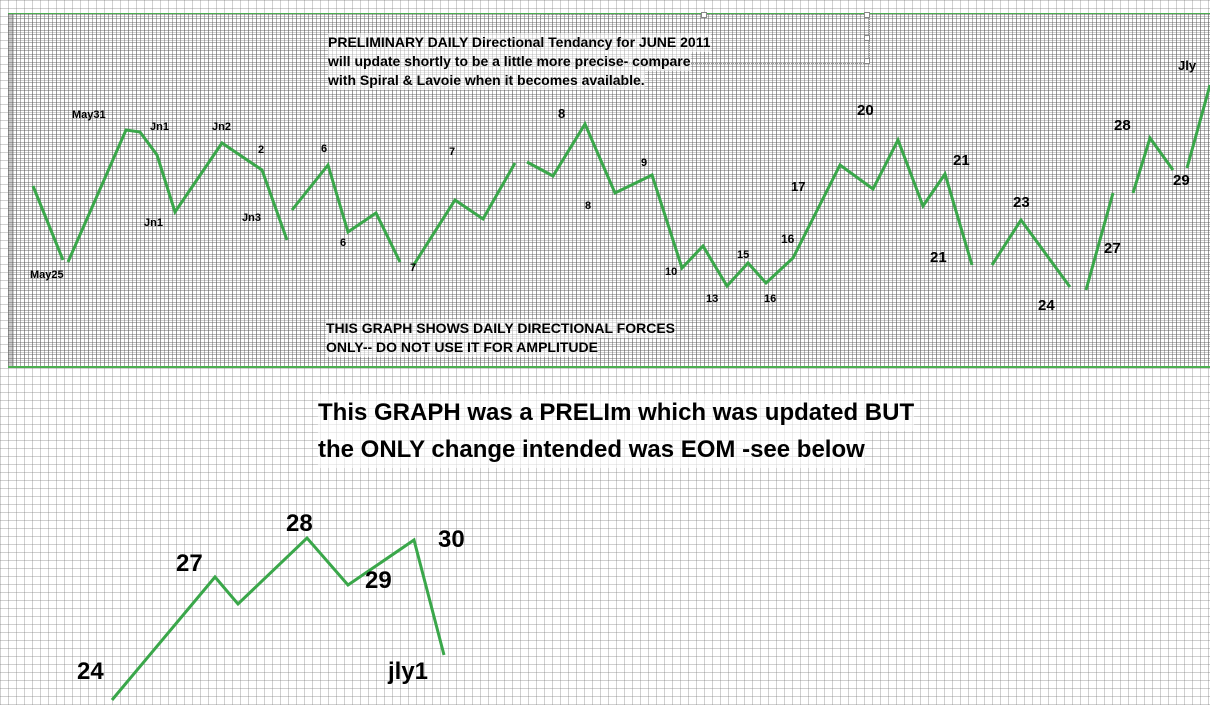  I want to click on chart-warning-line: ONLY-- DO NOT USE IT FOR AMPLITUDE, so click(462, 347).